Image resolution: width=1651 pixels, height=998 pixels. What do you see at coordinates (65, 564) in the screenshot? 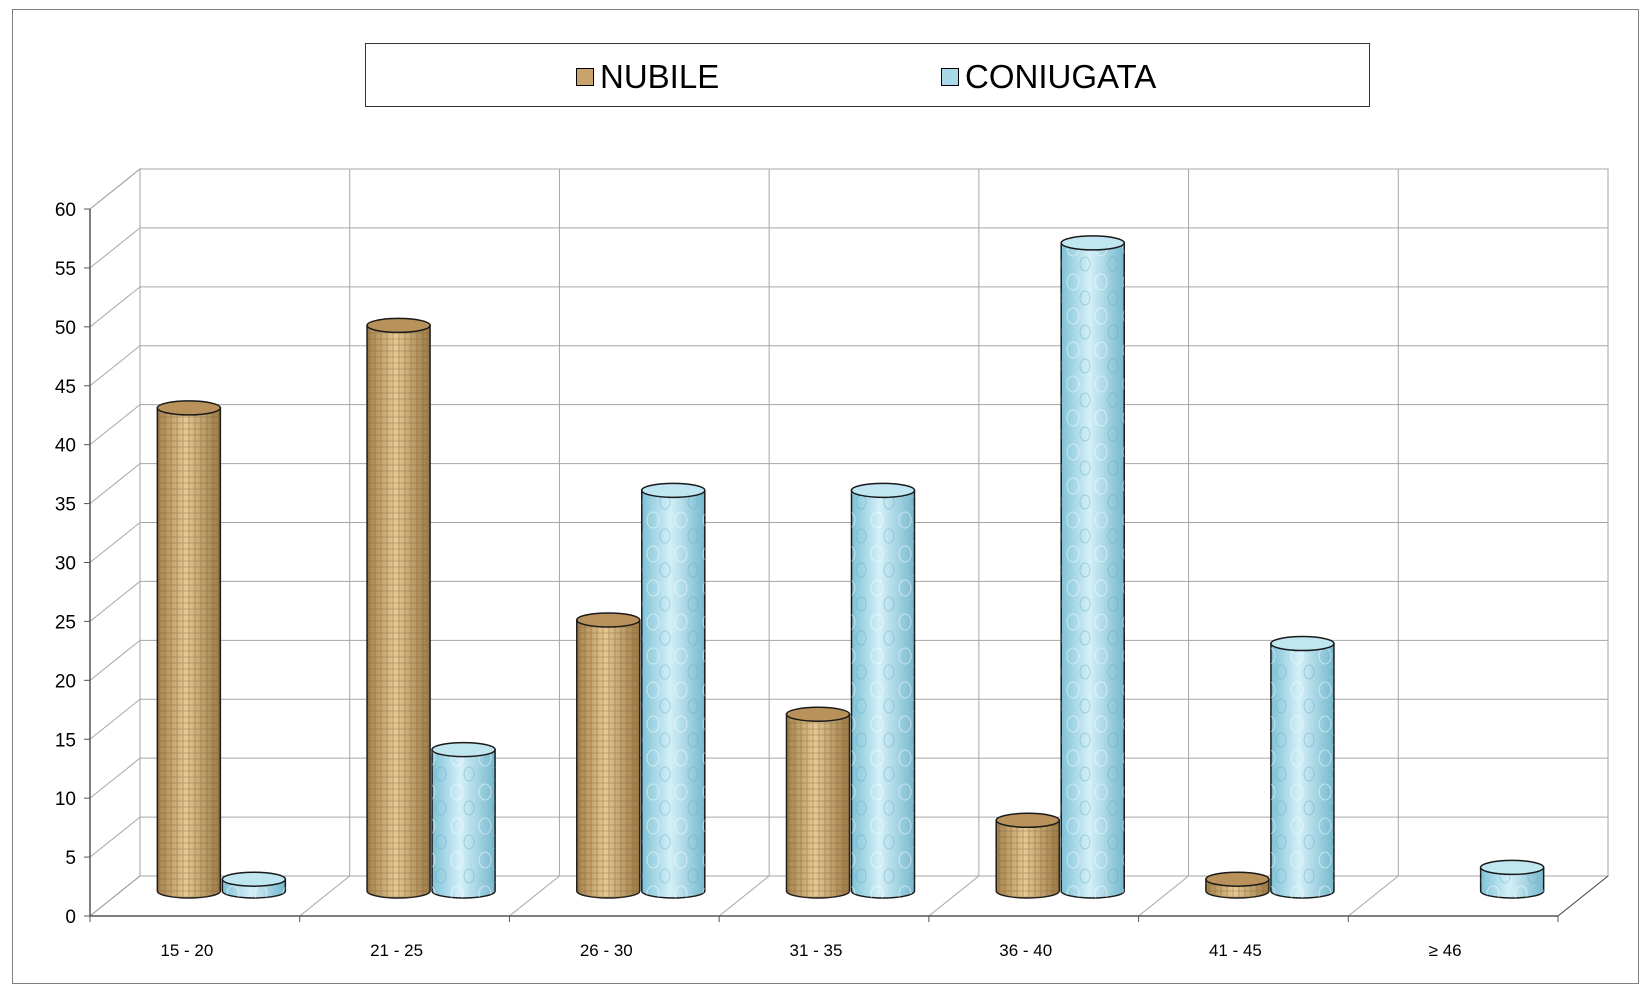
I see `y-tick-label: 30` at bounding box center [65, 564].